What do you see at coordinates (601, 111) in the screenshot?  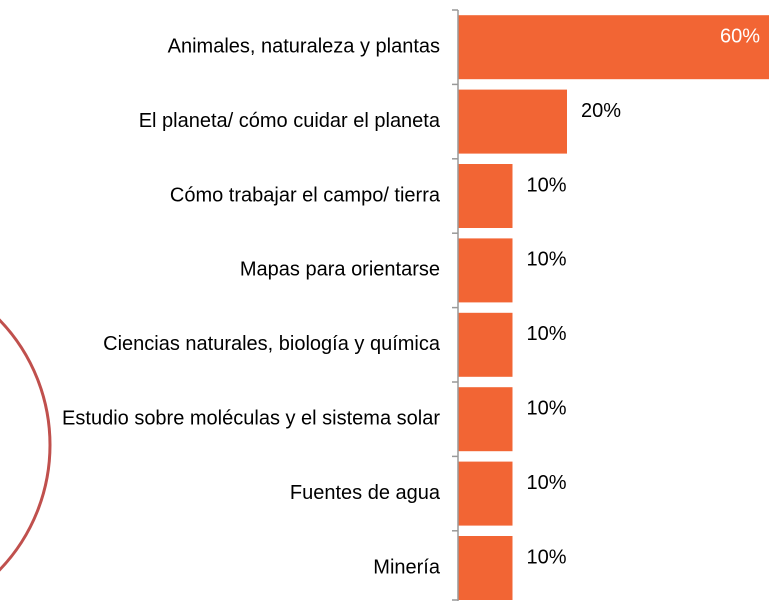 I see `value-label: 20%` at bounding box center [601, 111].